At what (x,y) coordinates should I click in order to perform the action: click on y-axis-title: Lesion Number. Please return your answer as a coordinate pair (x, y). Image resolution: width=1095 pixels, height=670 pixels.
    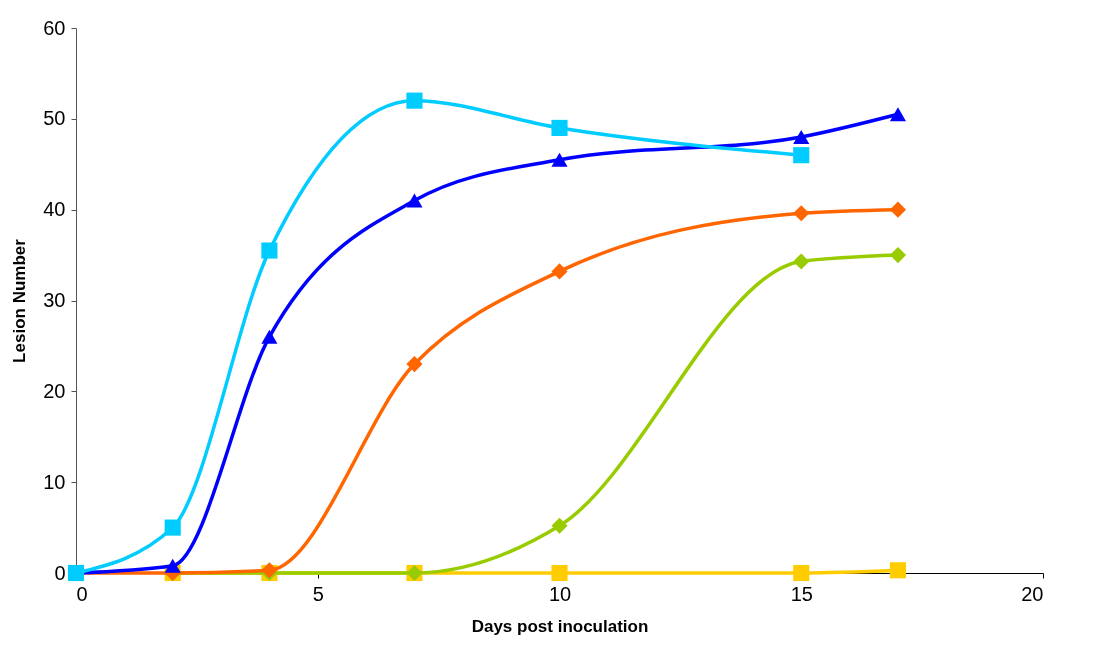
    Looking at the image, I should click on (20, 300).